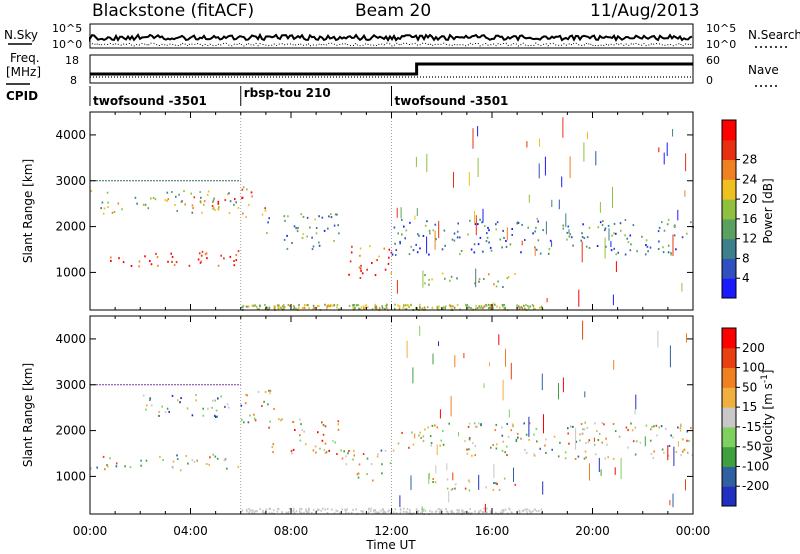 The image size is (800, 554). What do you see at coordinates (755, 466) in the screenshot?
I see `colorbar-tick-label: -100` at bounding box center [755, 466].